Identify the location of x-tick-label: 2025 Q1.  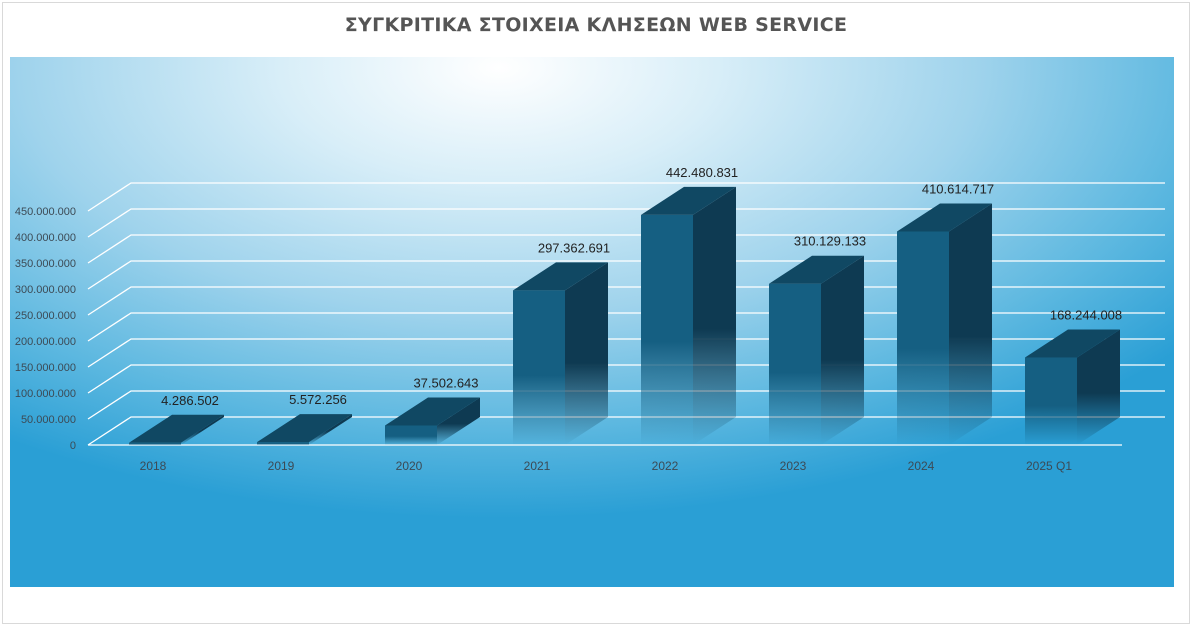
(1049, 466).